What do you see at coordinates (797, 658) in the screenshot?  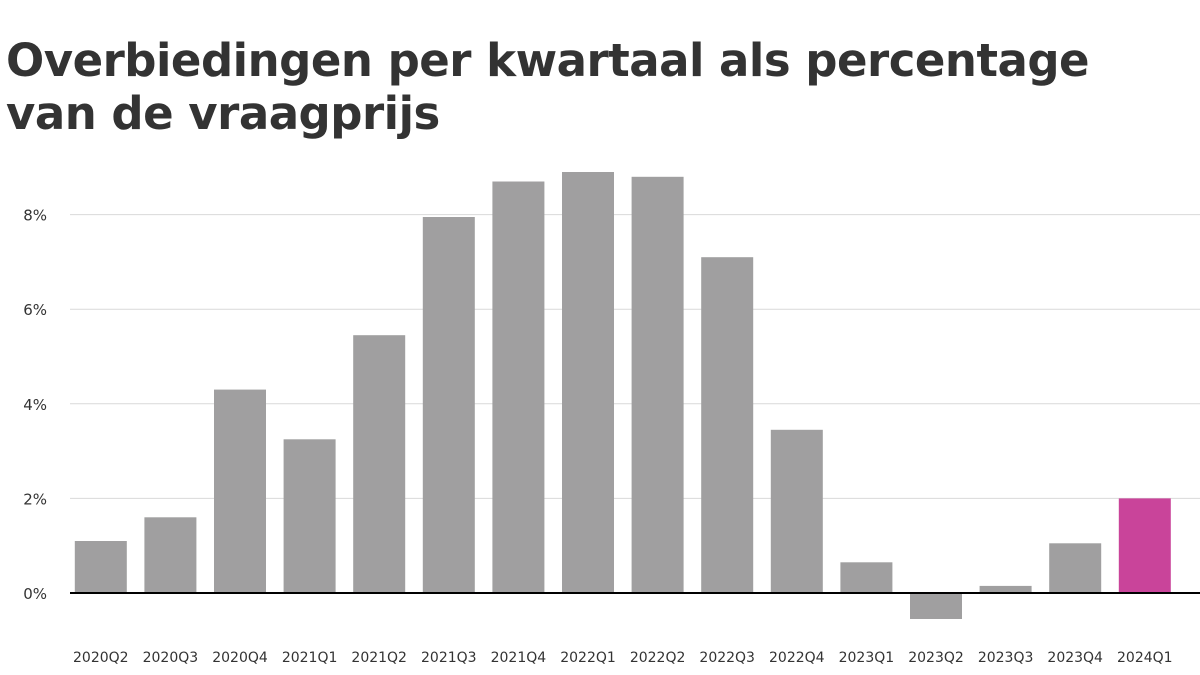 I see `x-tick-label: 2022Q4` at bounding box center [797, 658].